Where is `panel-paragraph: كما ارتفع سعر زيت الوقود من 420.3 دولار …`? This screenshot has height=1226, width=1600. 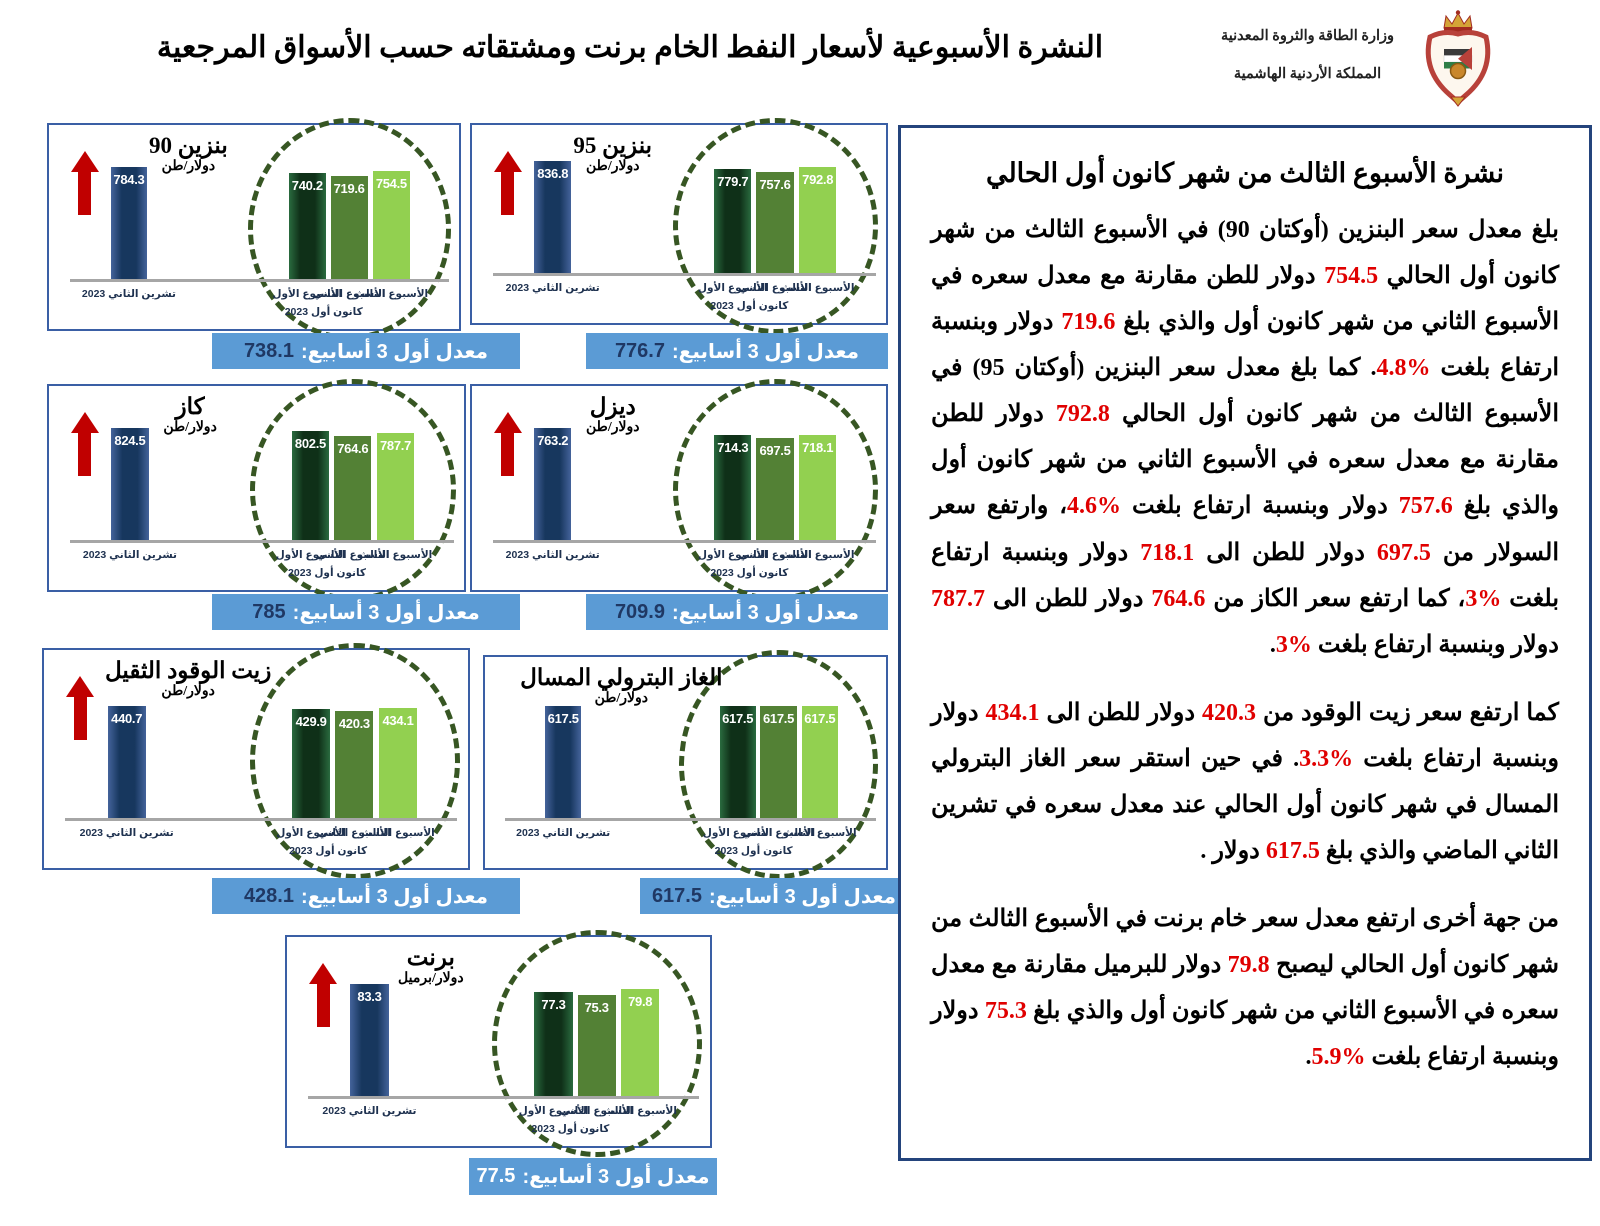
panel-paragraph: كما ارتفع سعر زيت الوقود من 420.3 دولار … is located at coordinates (1245, 782).